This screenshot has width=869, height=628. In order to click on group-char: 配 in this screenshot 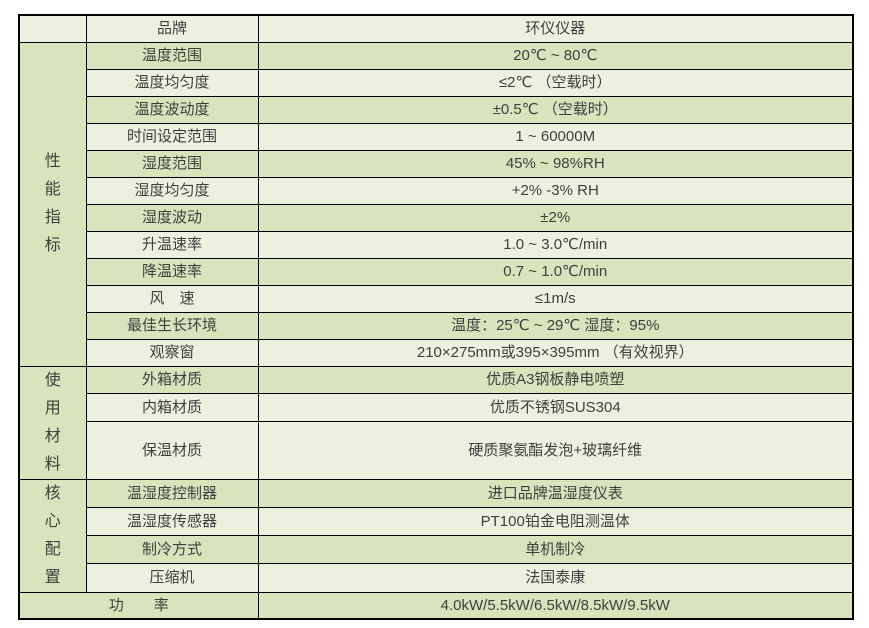, I will do `click(52, 549)`.